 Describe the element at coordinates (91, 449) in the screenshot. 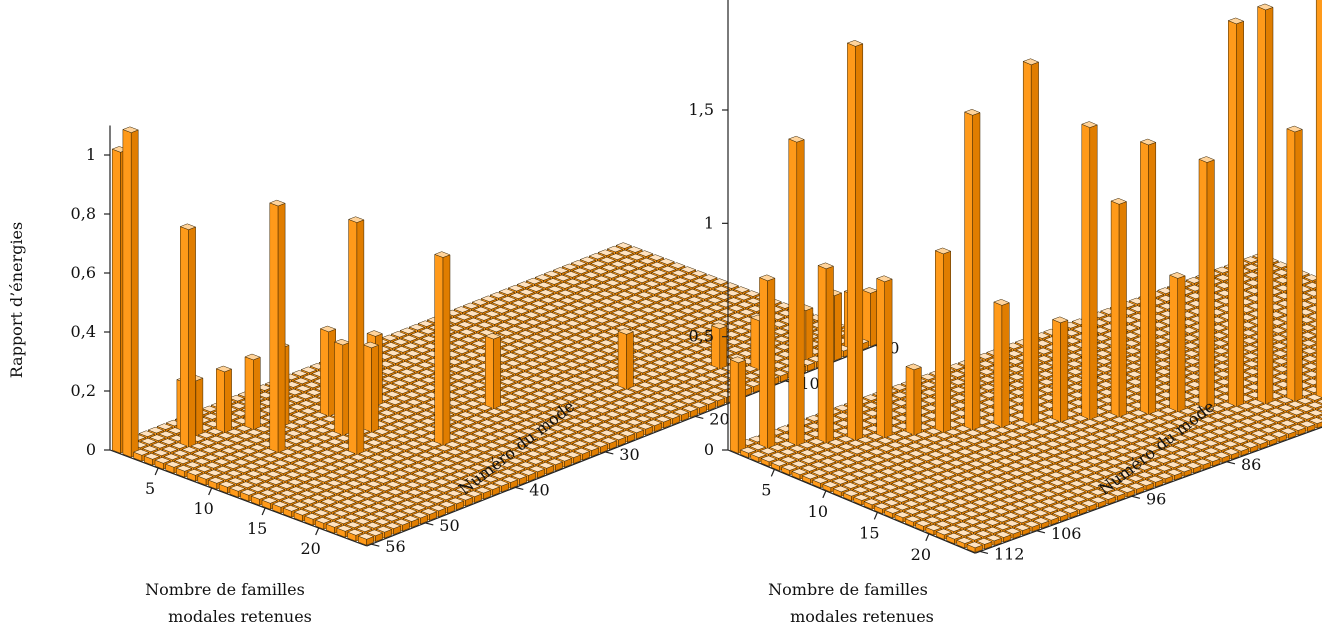

I see `value-tick-label: 0` at that location.